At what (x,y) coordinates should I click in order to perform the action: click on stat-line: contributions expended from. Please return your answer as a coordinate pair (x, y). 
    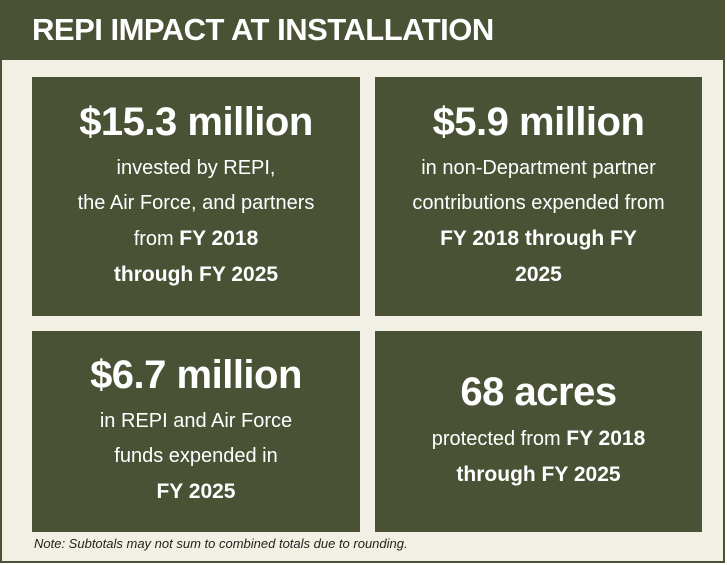
    Looking at the image, I should click on (538, 203).